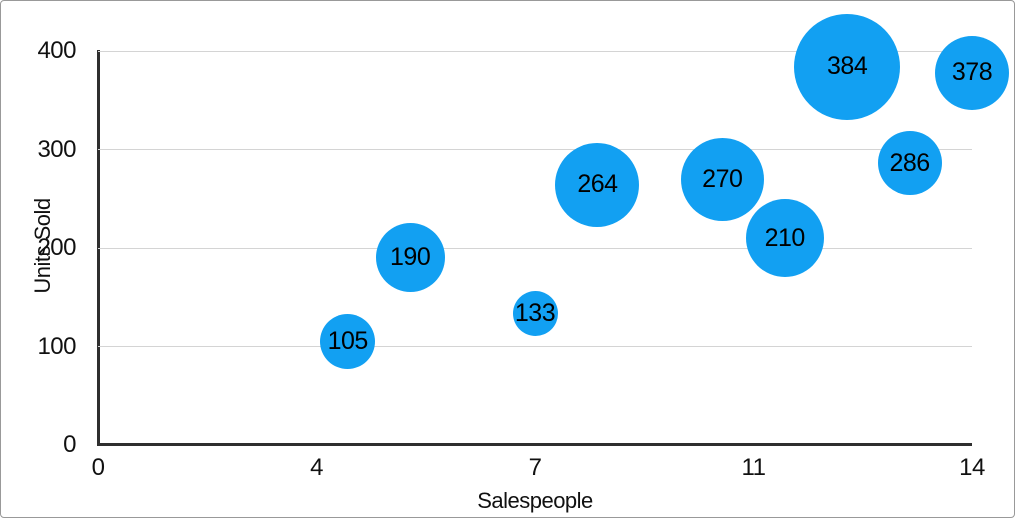 This screenshot has height=518, width=1015. I want to click on bubble-value-label: 133, so click(535, 313).